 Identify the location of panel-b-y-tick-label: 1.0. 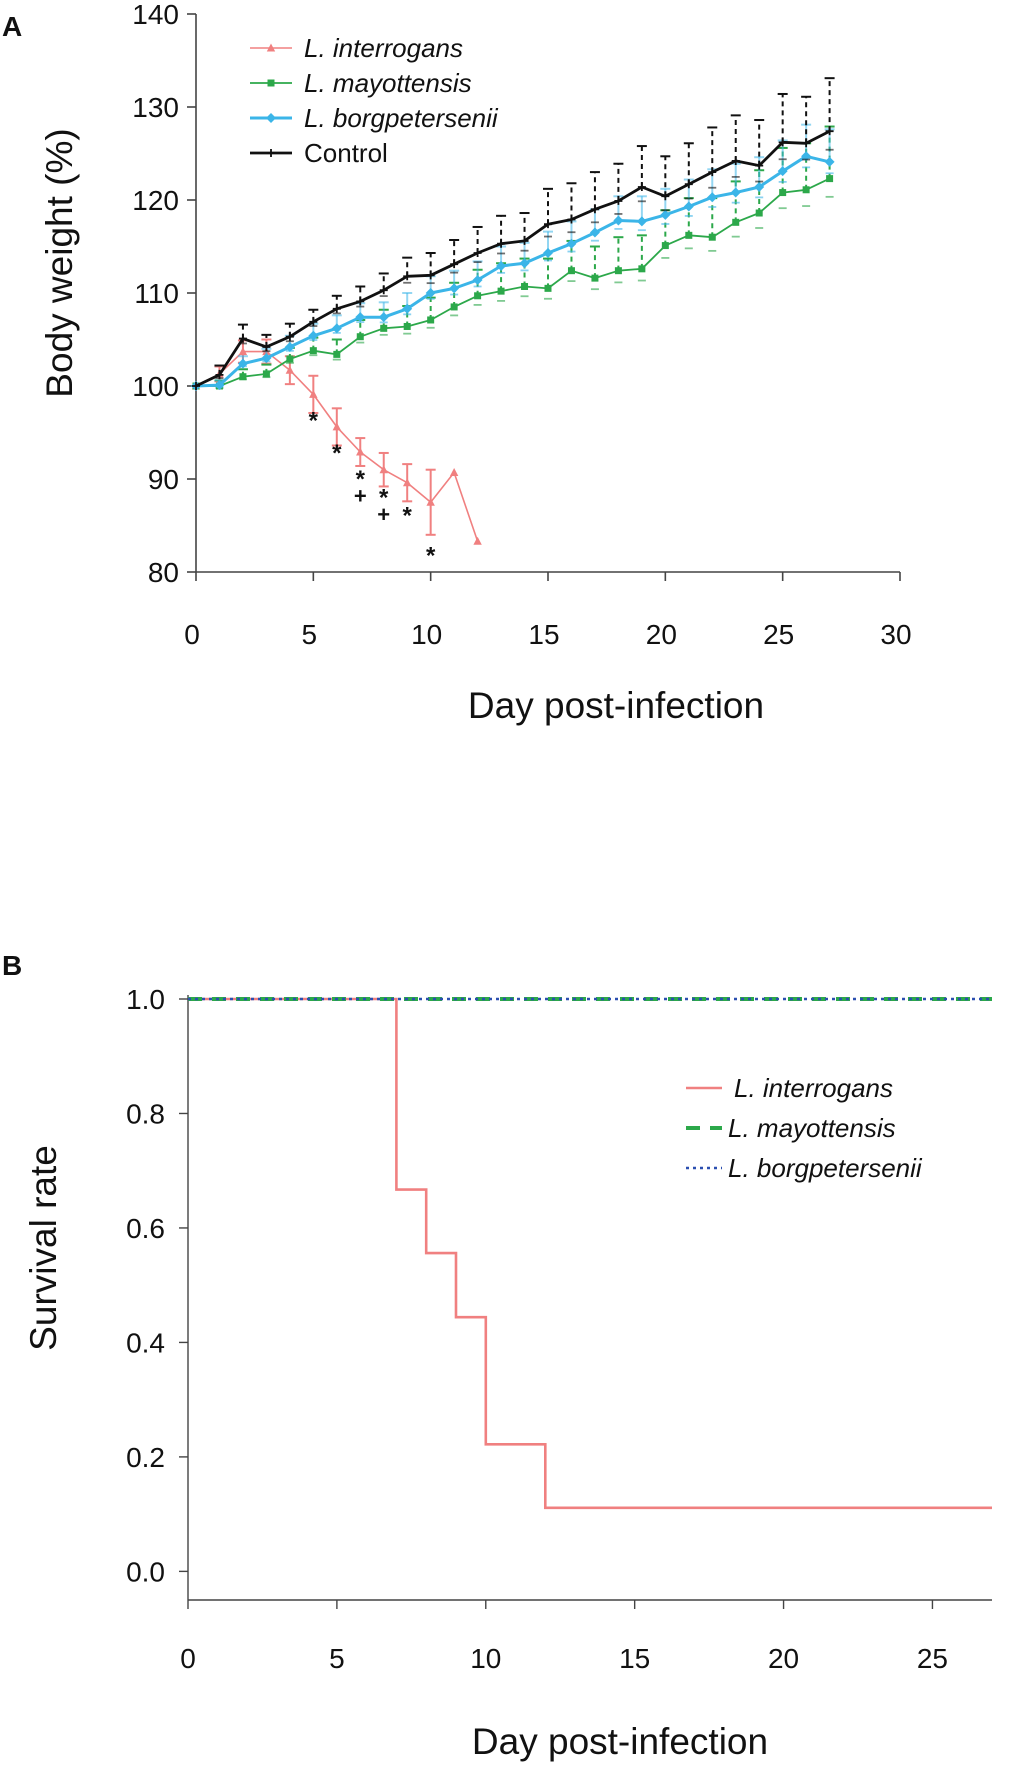
(145, 999).